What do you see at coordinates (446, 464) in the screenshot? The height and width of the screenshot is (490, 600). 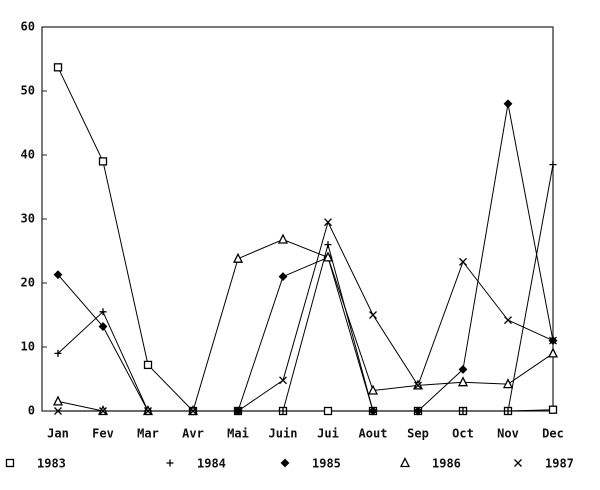 I see `legend-label: 1986` at bounding box center [446, 464].